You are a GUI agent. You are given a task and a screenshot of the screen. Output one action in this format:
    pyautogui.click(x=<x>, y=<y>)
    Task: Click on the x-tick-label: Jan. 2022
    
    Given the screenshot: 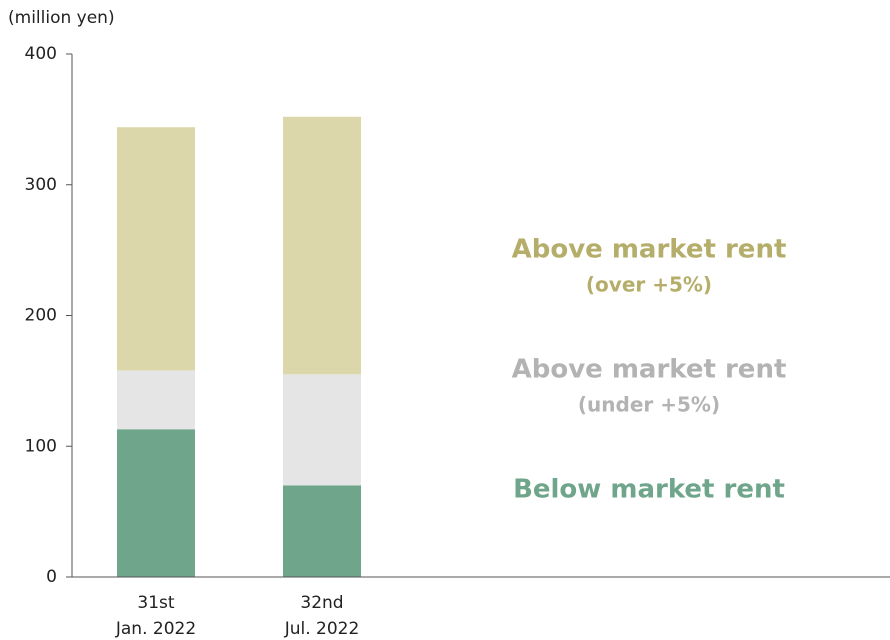 What is the action you would take?
    pyautogui.click(x=155, y=629)
    